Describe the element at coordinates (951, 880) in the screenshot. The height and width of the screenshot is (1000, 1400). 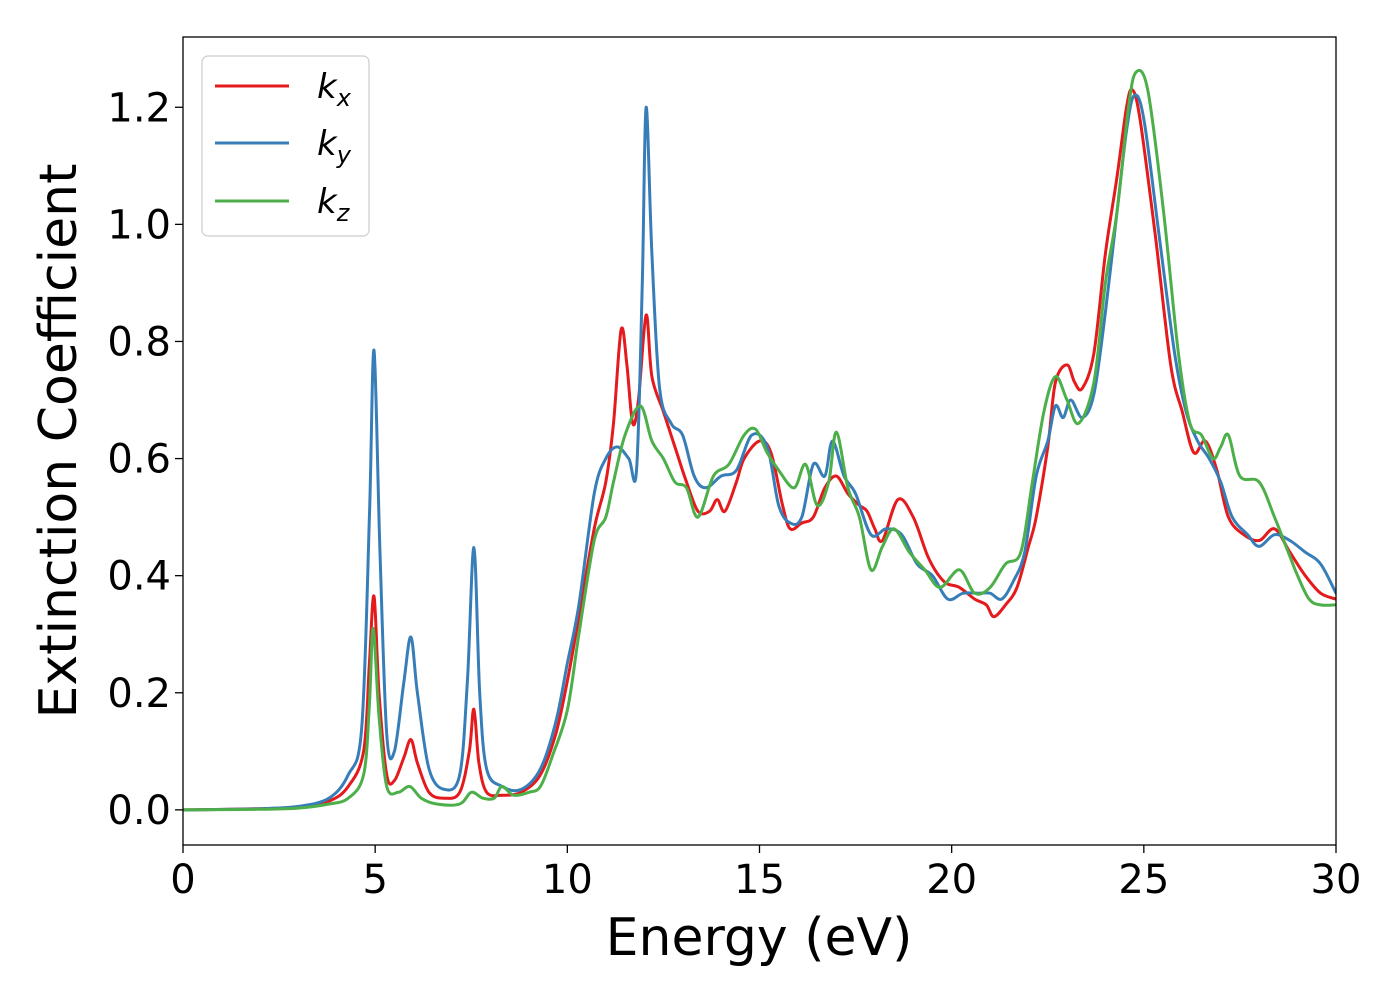
I see `x-tick-label: 20` at that location.